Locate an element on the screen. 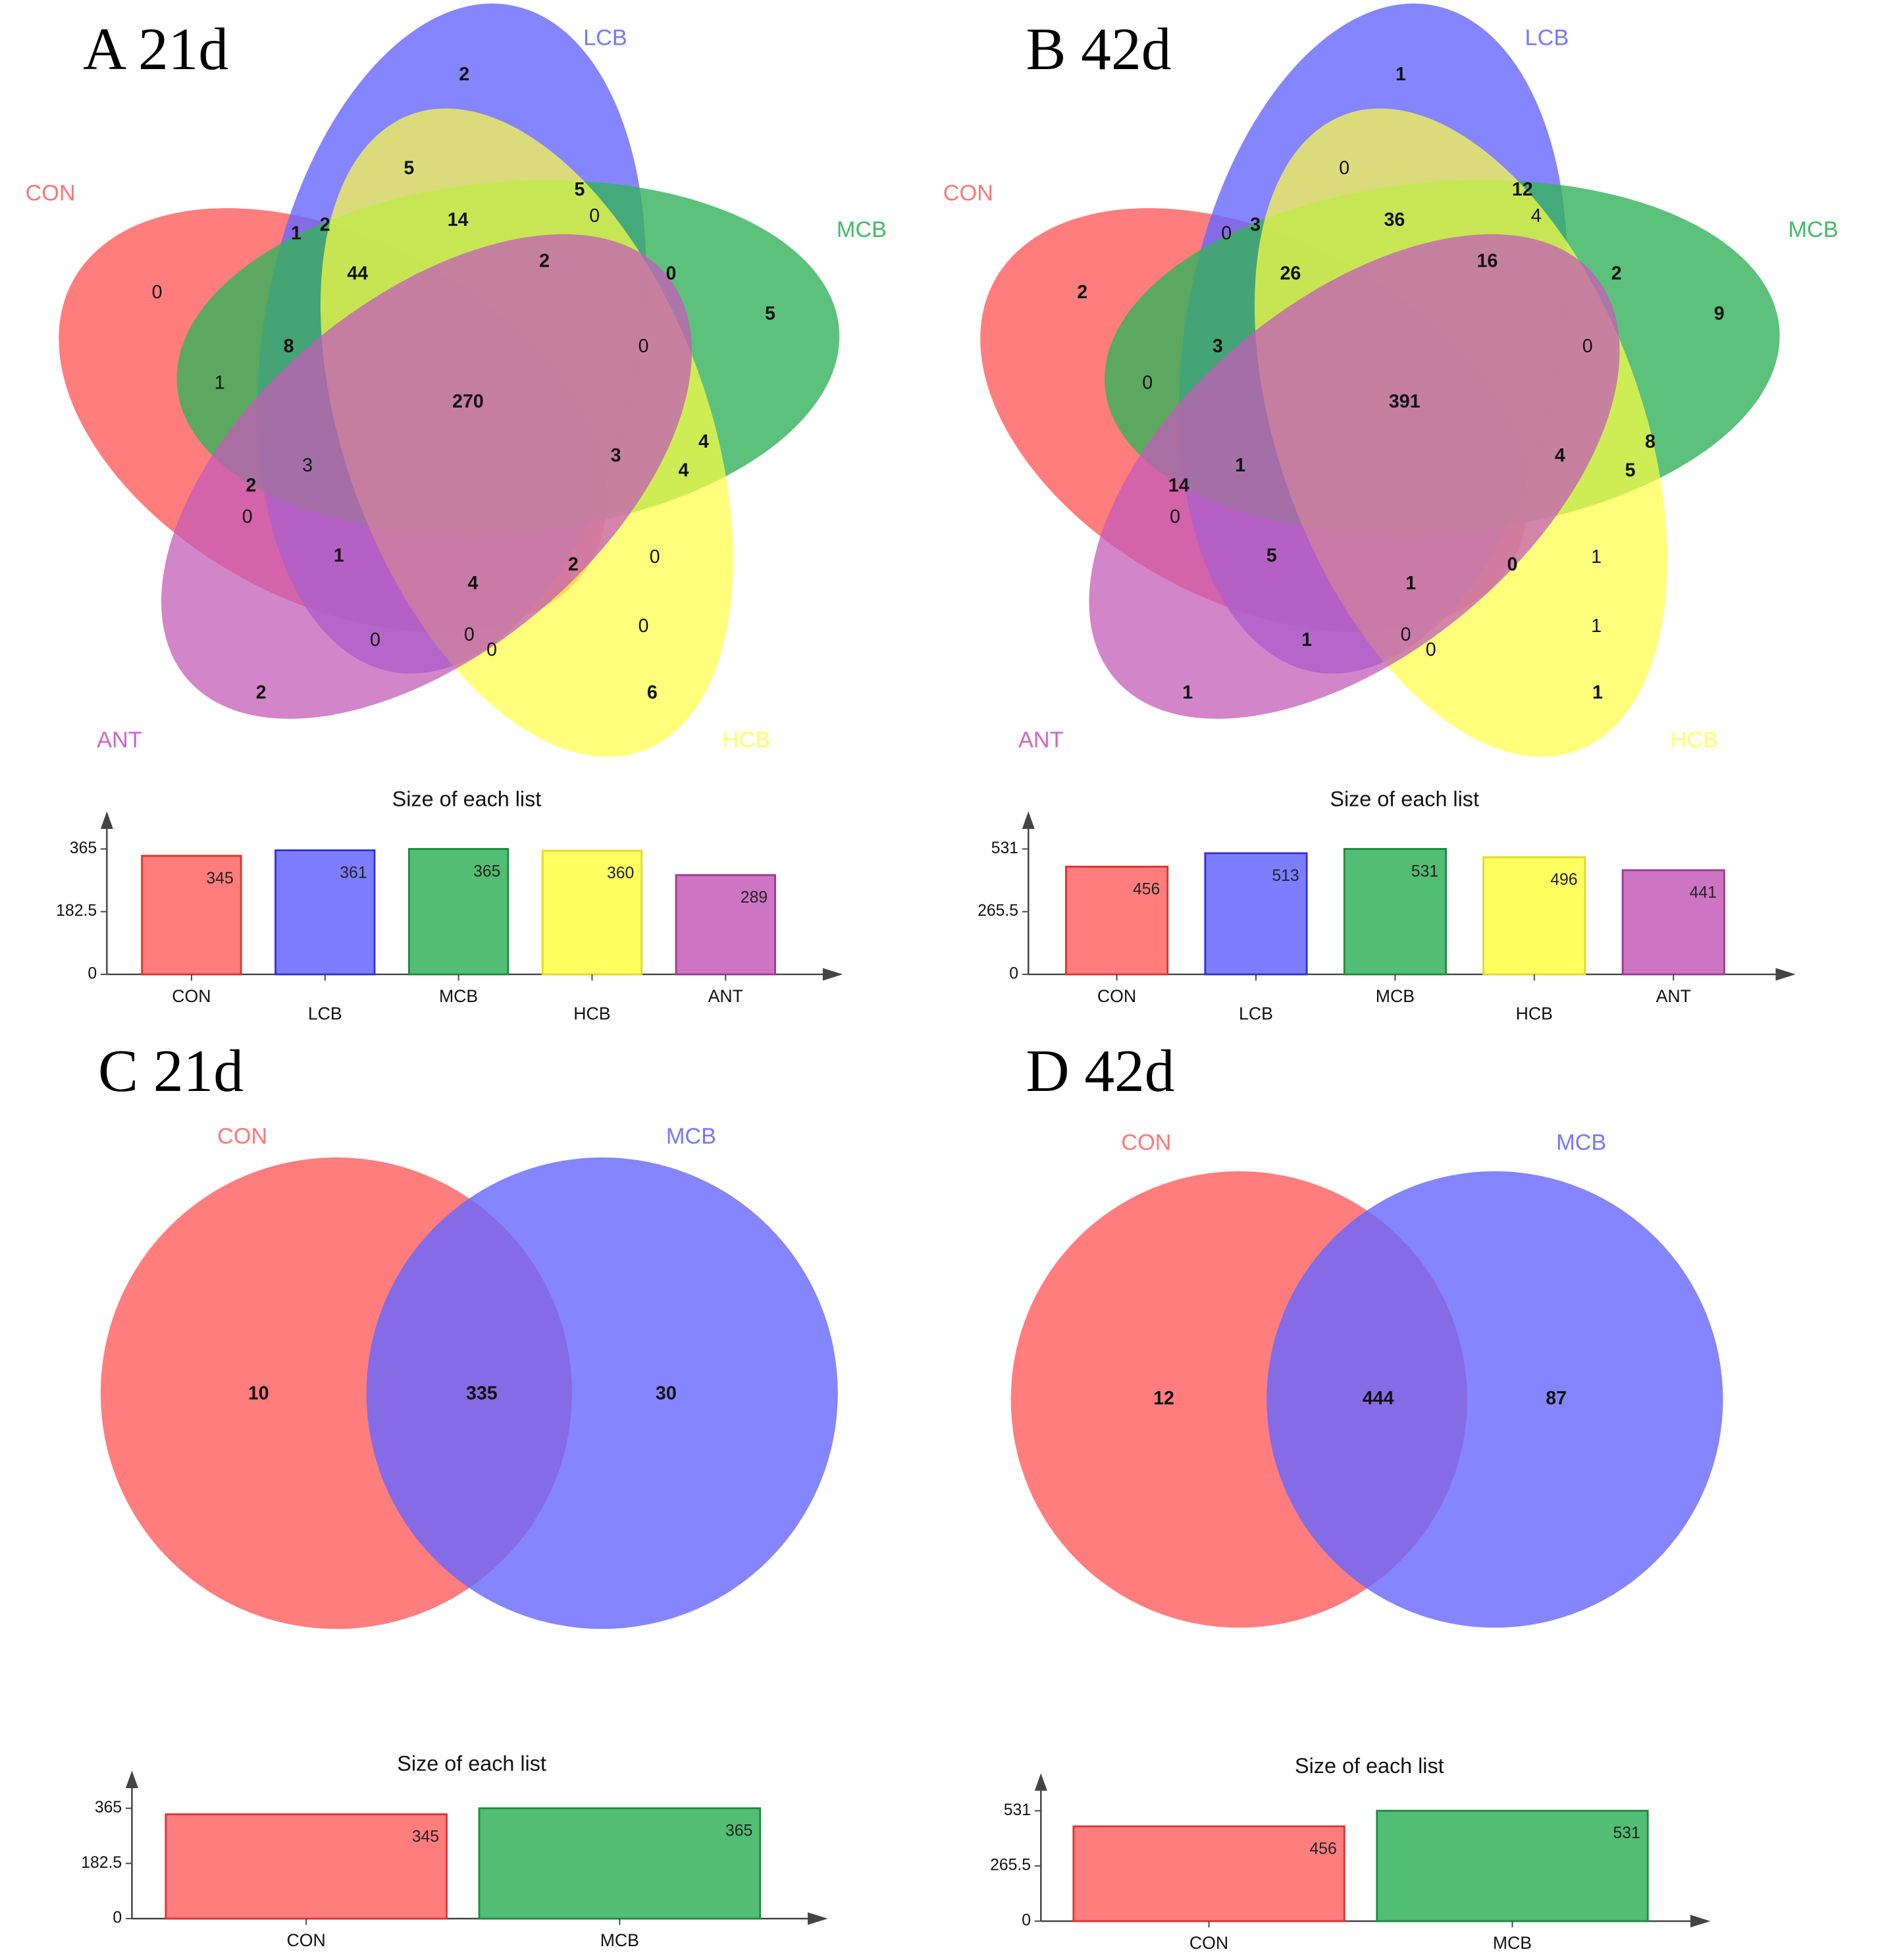 The width and height of the screenshot is (1880, 1960). bar-c-bar-value-label: 365 is located at coordinates (739, 1831).